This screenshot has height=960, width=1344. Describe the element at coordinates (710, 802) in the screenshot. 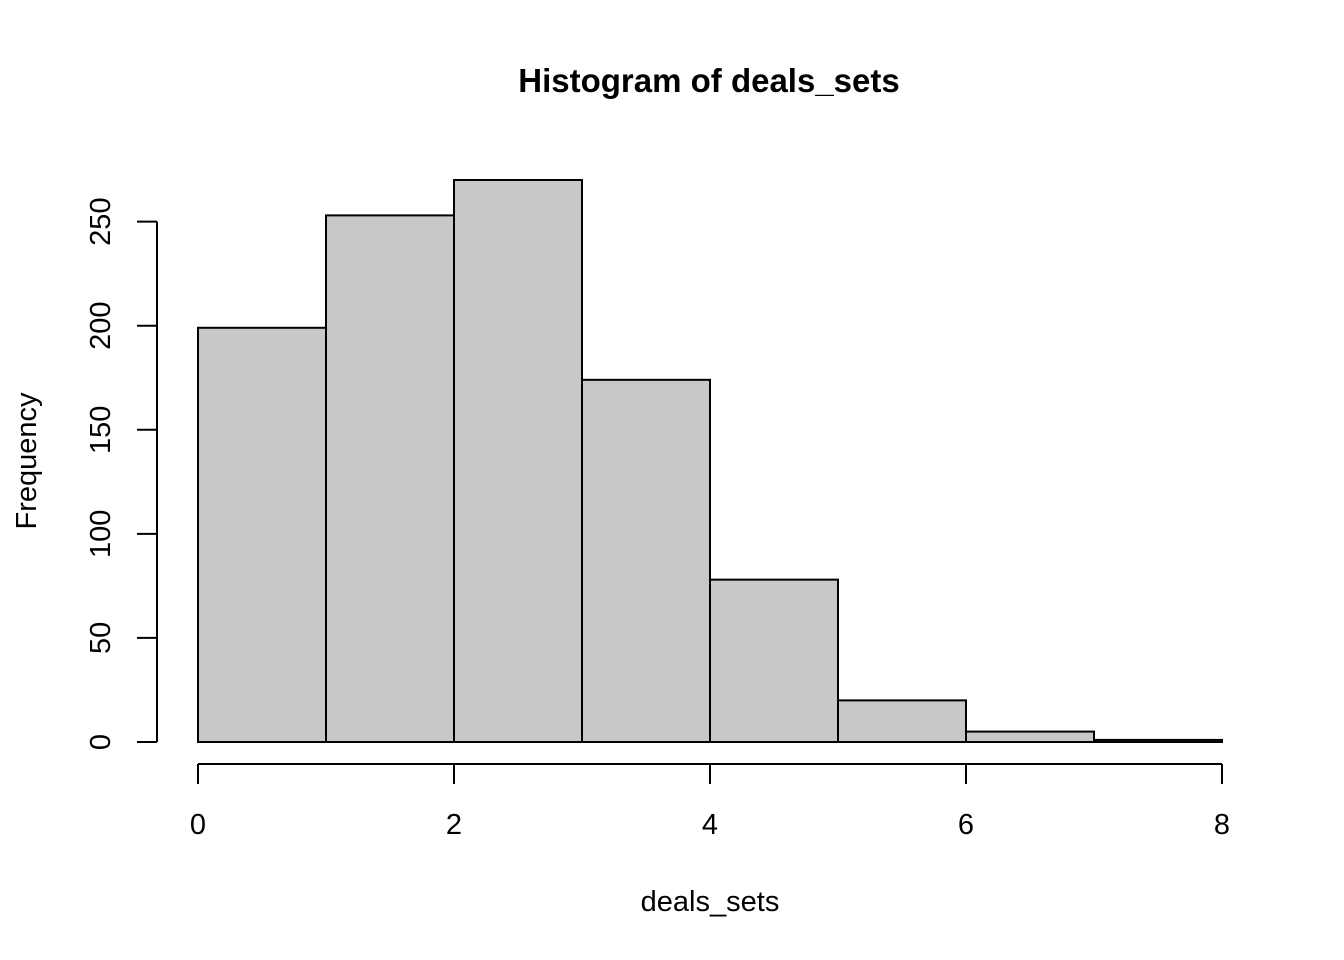

I see `x-axis: 0 2 4 6 8` at that location.